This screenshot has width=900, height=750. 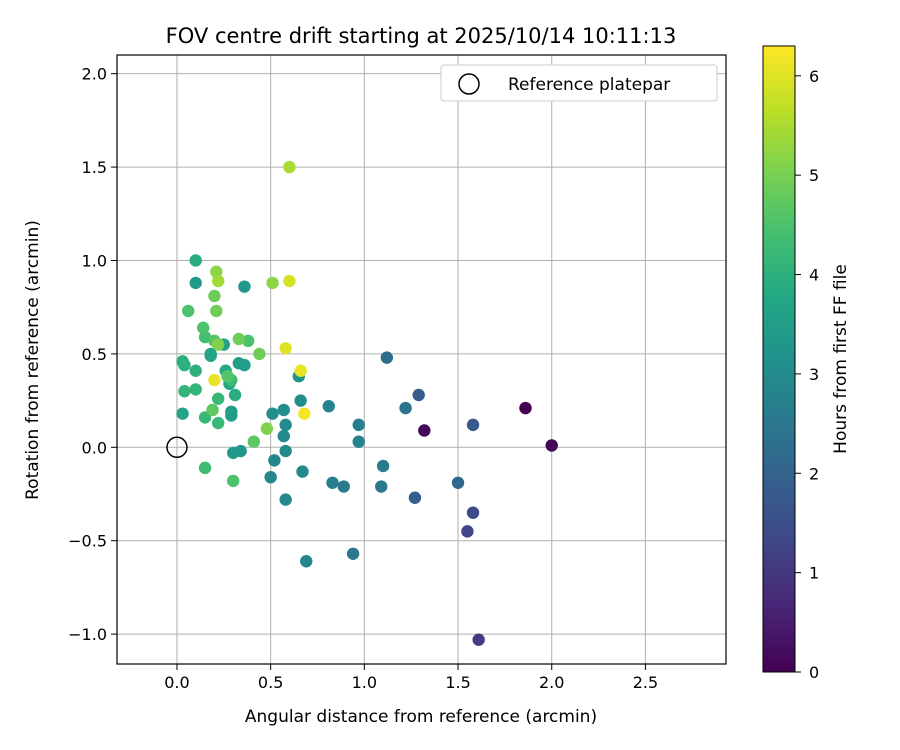 I want to click on y-tick-label: 0.5, so click(x=94, y=354).